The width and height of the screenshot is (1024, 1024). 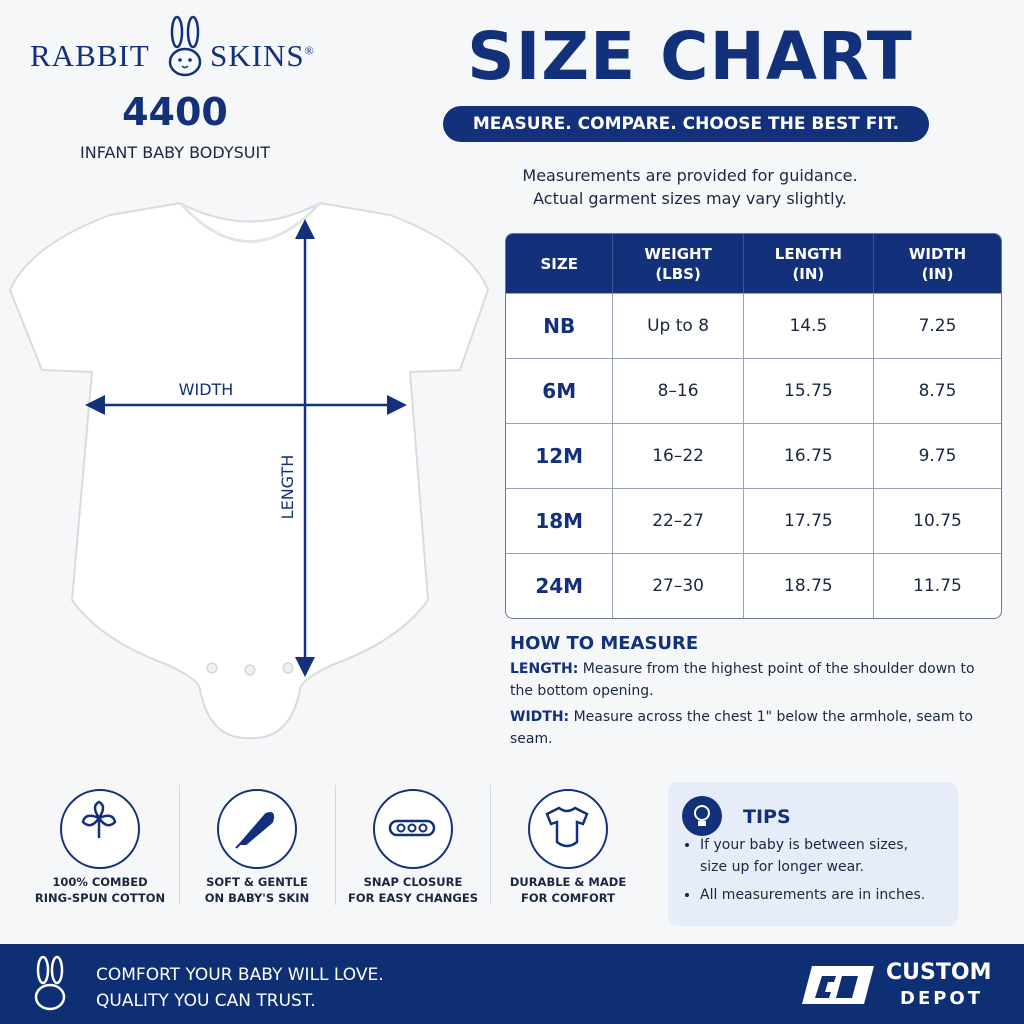 What do you see at coordinates (678, 253) in the screenshot?
I see `header-line: WEIGHT` at bounding box center [678, 253].